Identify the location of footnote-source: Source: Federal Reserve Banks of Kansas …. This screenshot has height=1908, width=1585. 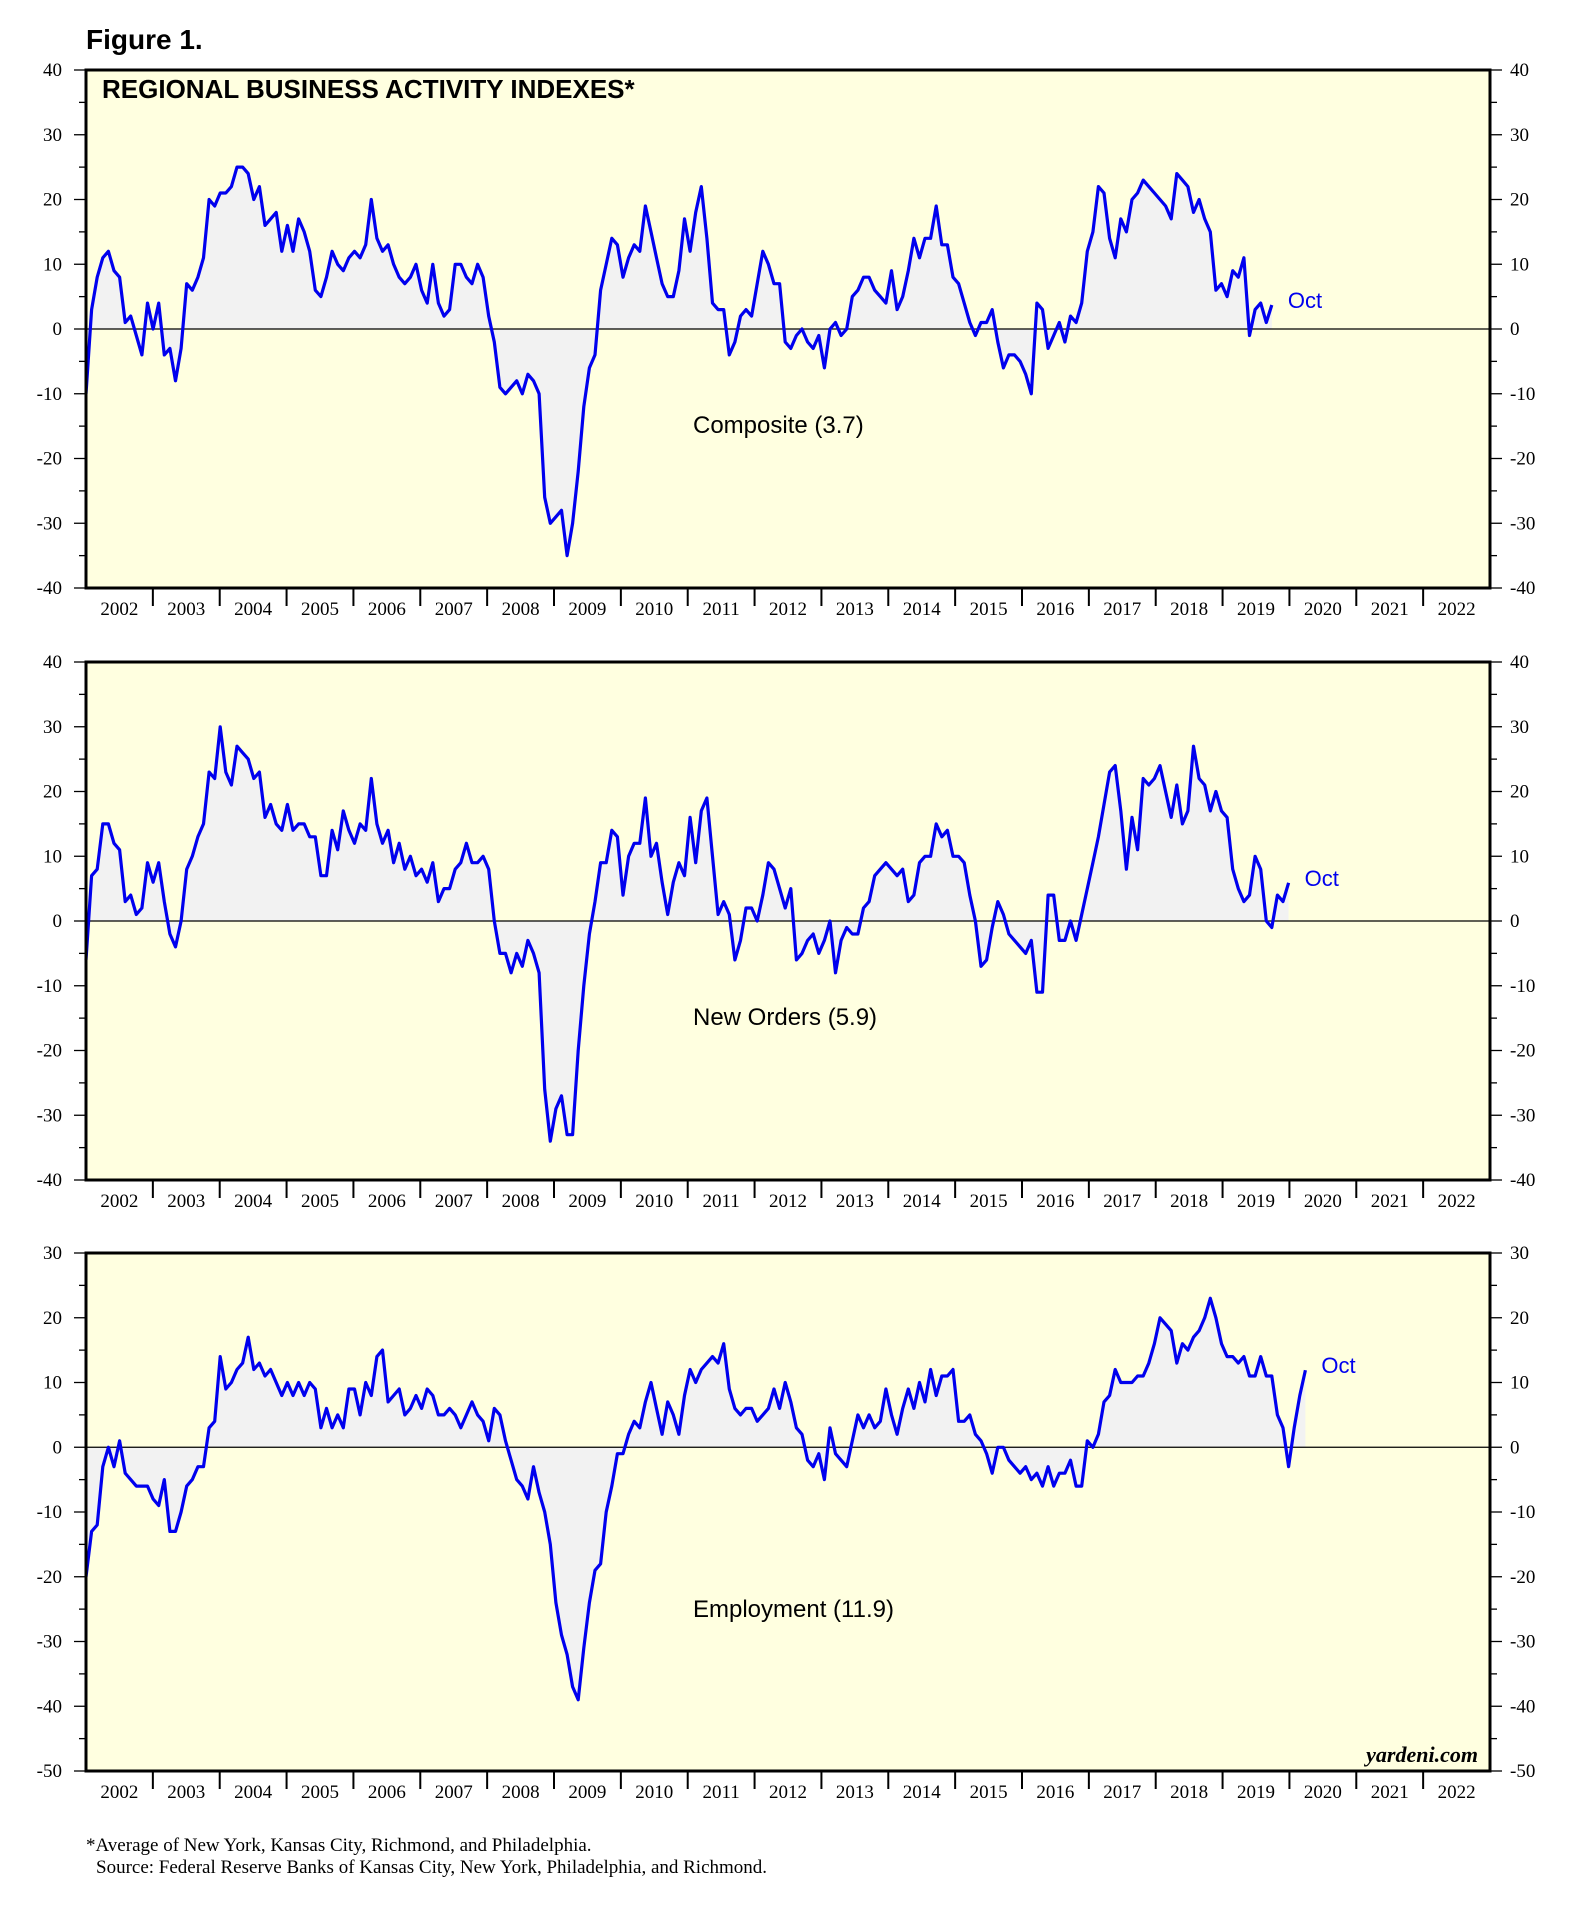
(432, 1867).